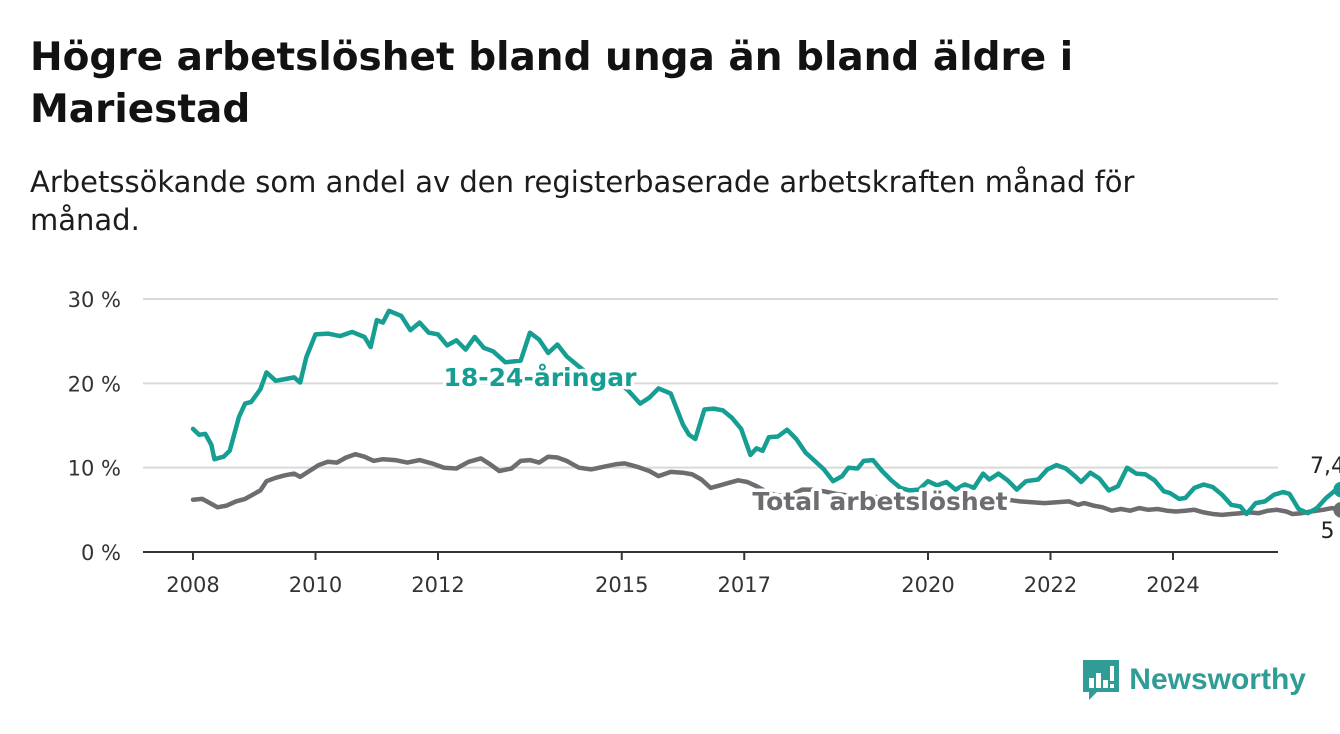 This screenshot has width=1340, height=734. Describe the element at coordinates (94, 426) in the screenshot. I see `y-axis: 0 % 10 % 20 % 30 %` at that location.